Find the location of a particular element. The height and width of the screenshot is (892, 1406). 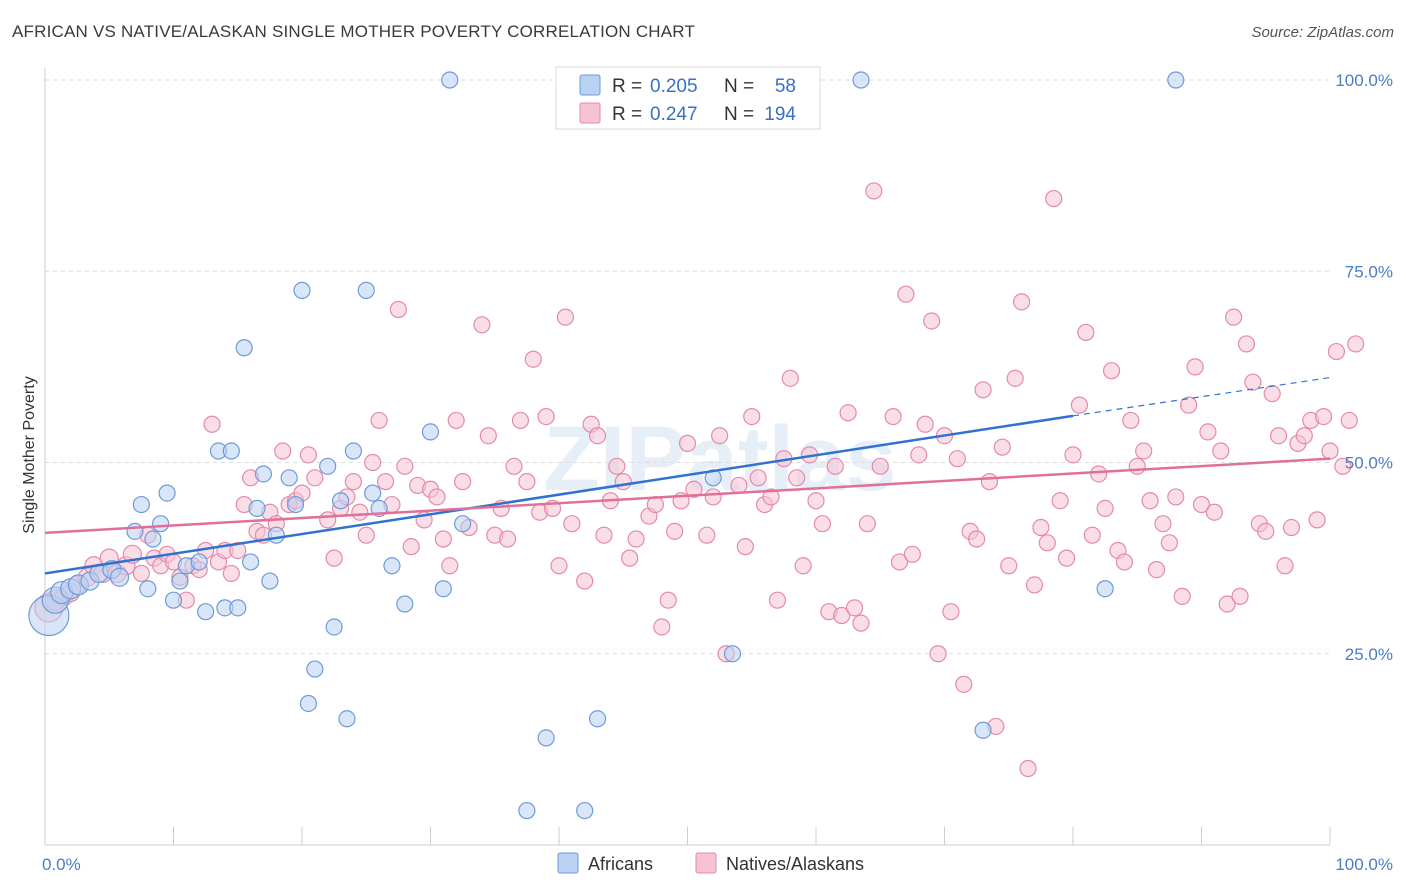

y-tick-label-25: 25.0% is located at coordinates (1369, 654).